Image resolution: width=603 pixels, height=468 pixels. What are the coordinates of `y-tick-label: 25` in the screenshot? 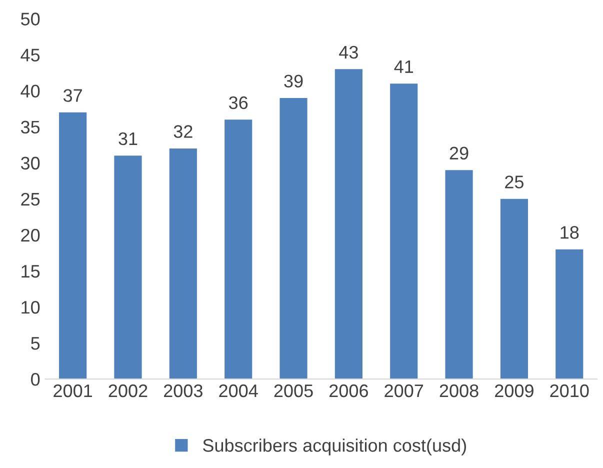 It's located at (30, 199).